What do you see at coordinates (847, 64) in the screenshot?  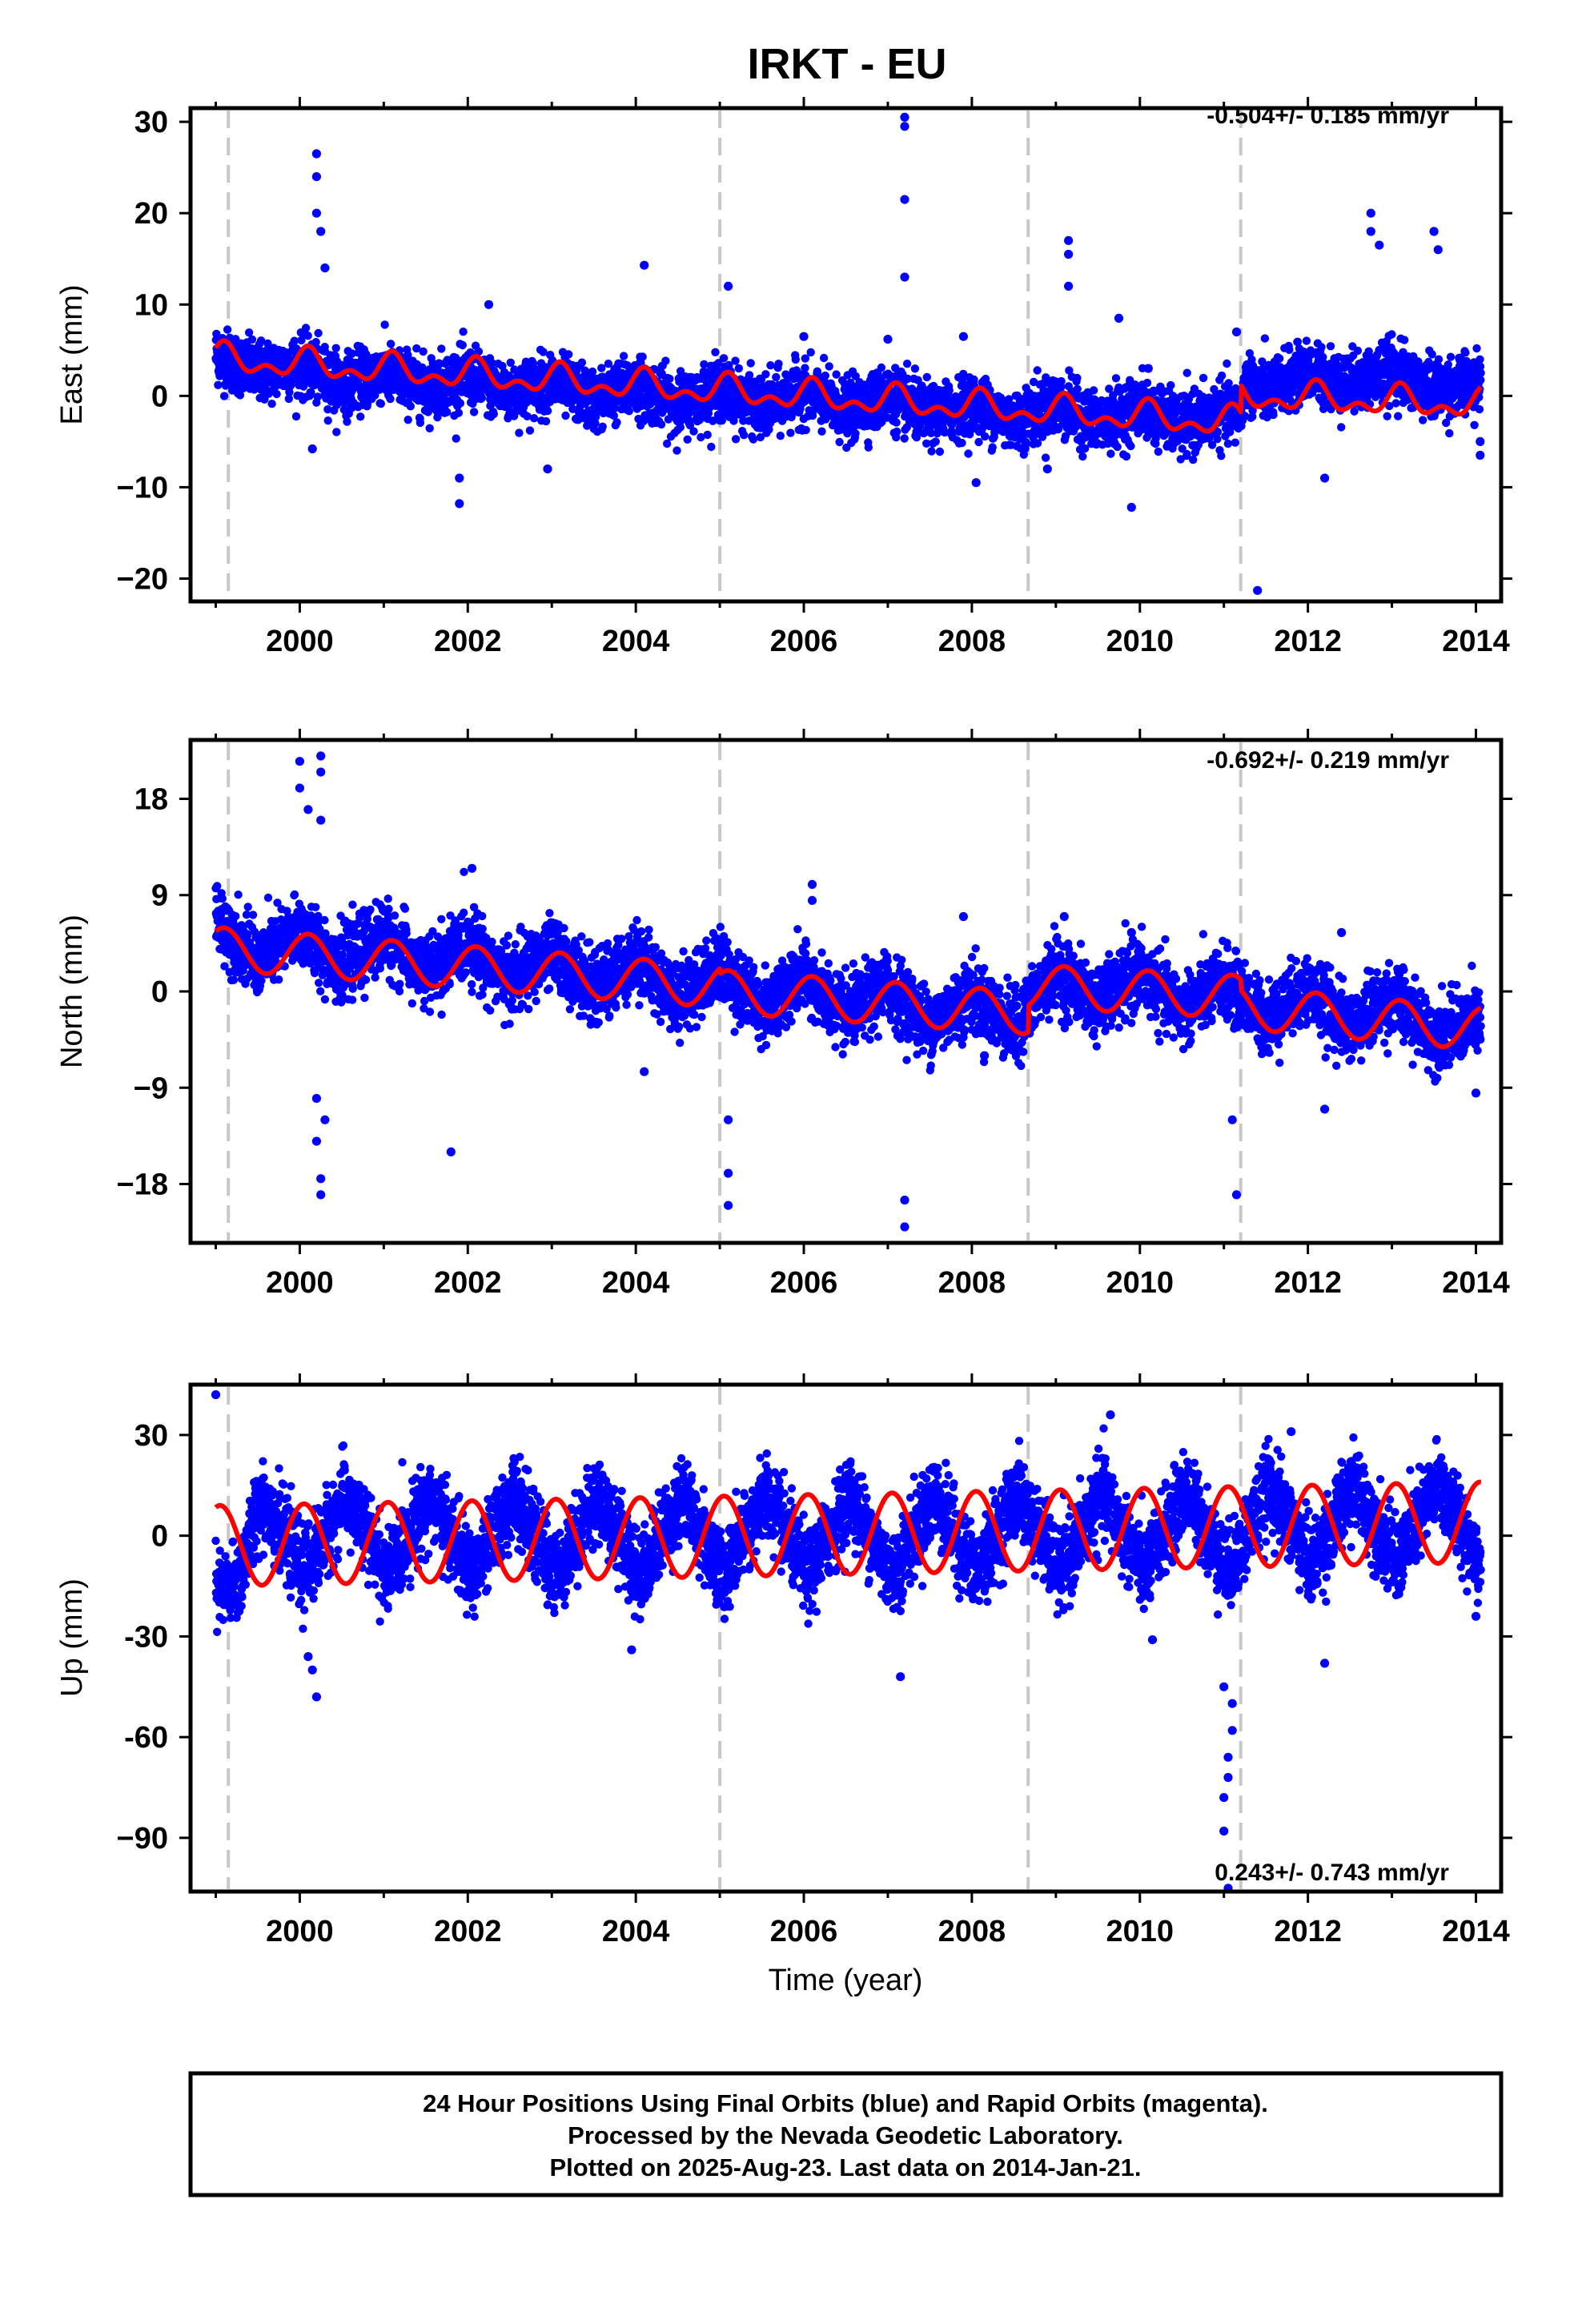 I see `chart-title: IRKT - EU` at bounding box center [847, 64].